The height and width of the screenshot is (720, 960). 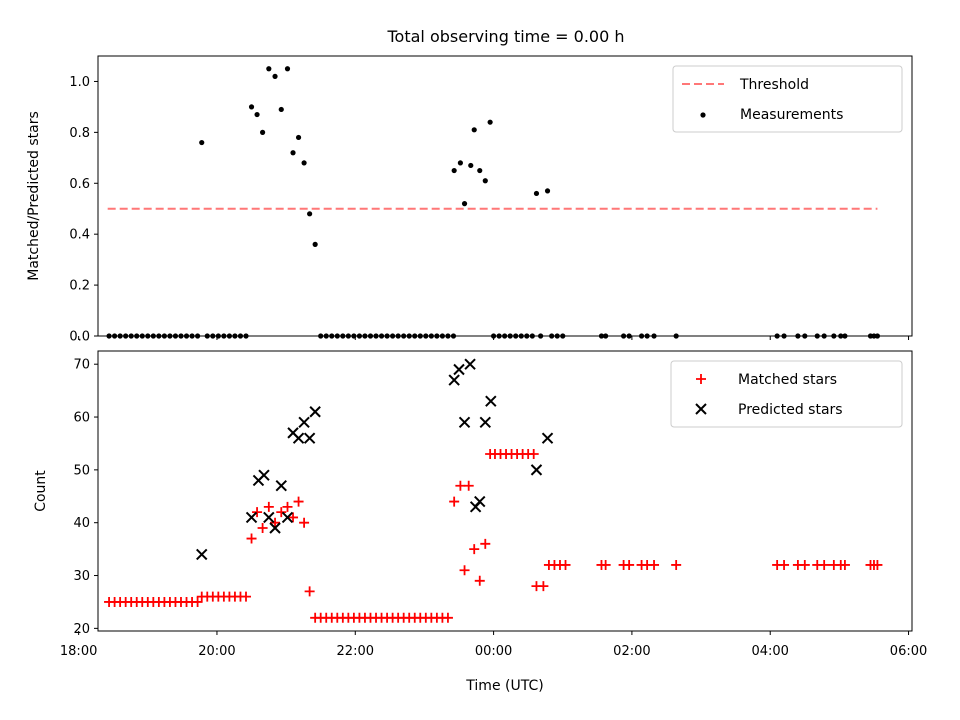 I want to click on x-axis-label: Time (UTC), so click(x=504, y=686).